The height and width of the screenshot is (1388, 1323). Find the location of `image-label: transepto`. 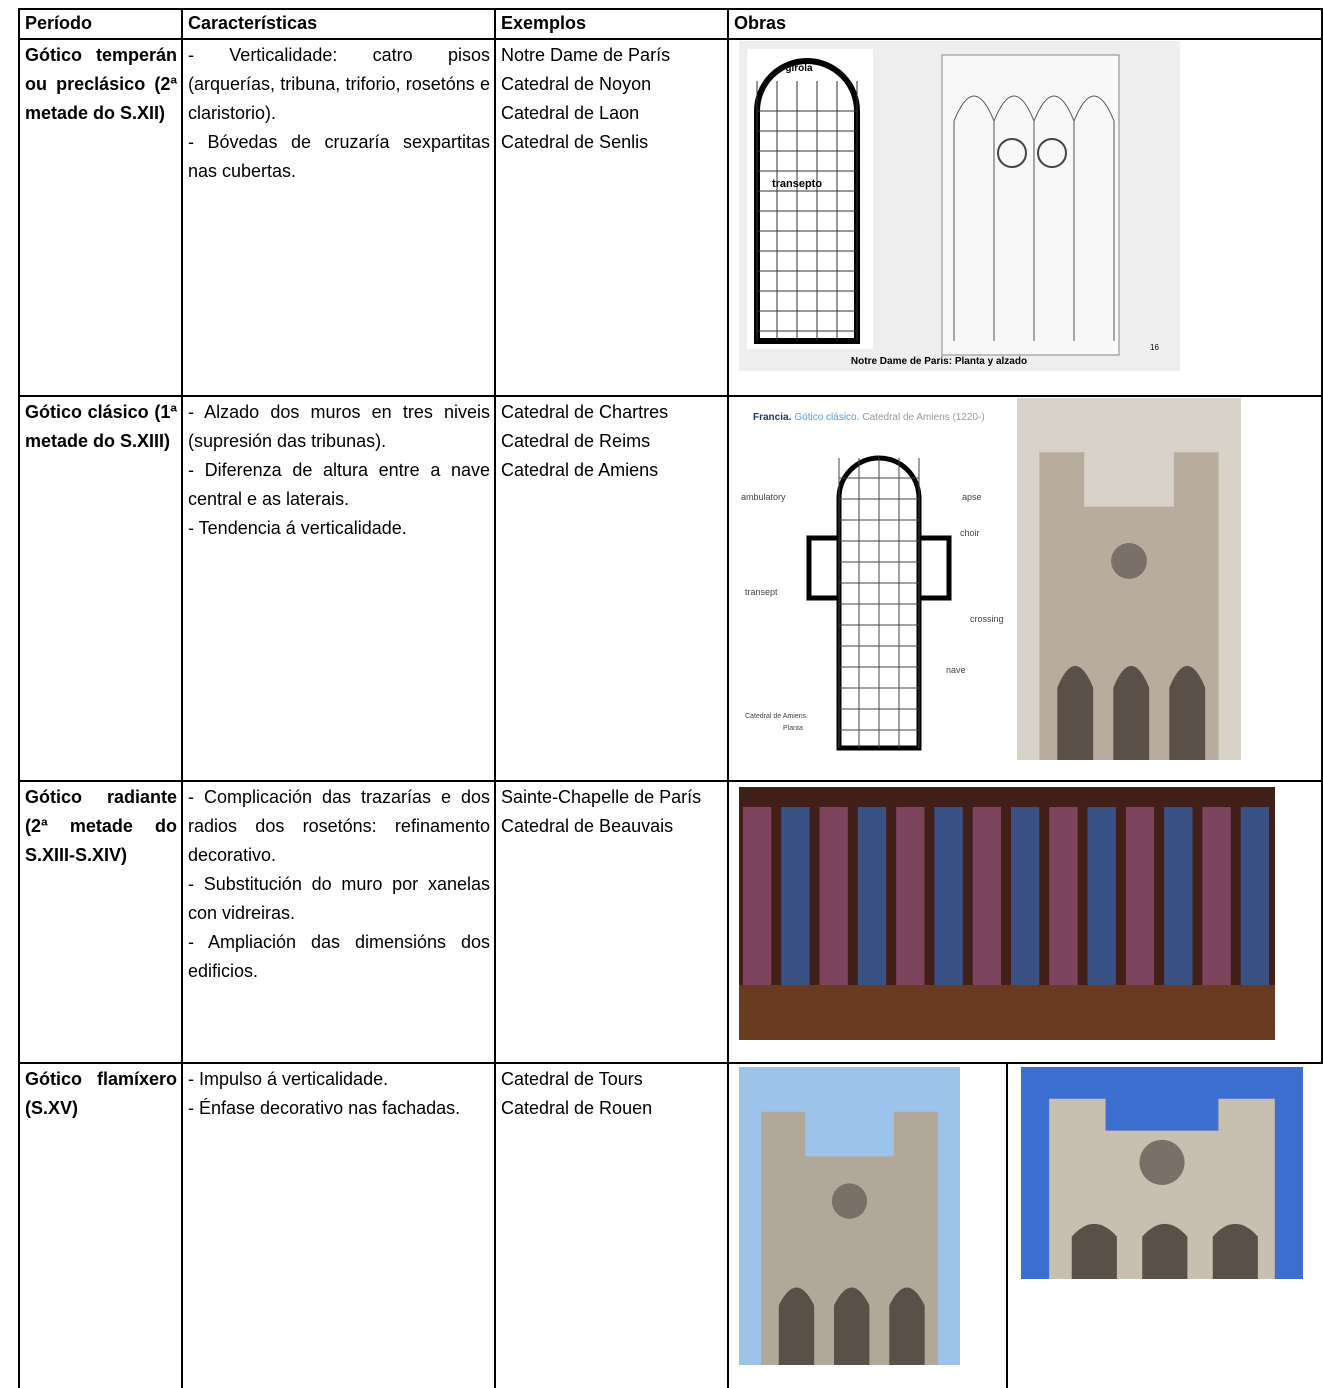

image-label: transepto is located at coordinates (797, 184).